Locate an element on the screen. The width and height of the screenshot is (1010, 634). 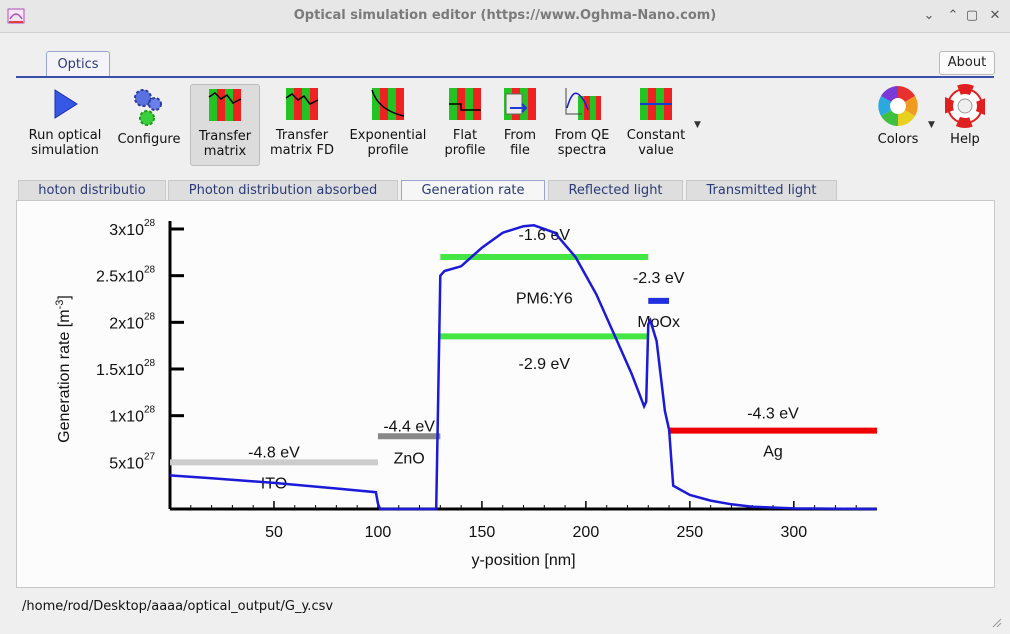
energy-level-label: -4.8 eV is located at coordinates (274, 453).